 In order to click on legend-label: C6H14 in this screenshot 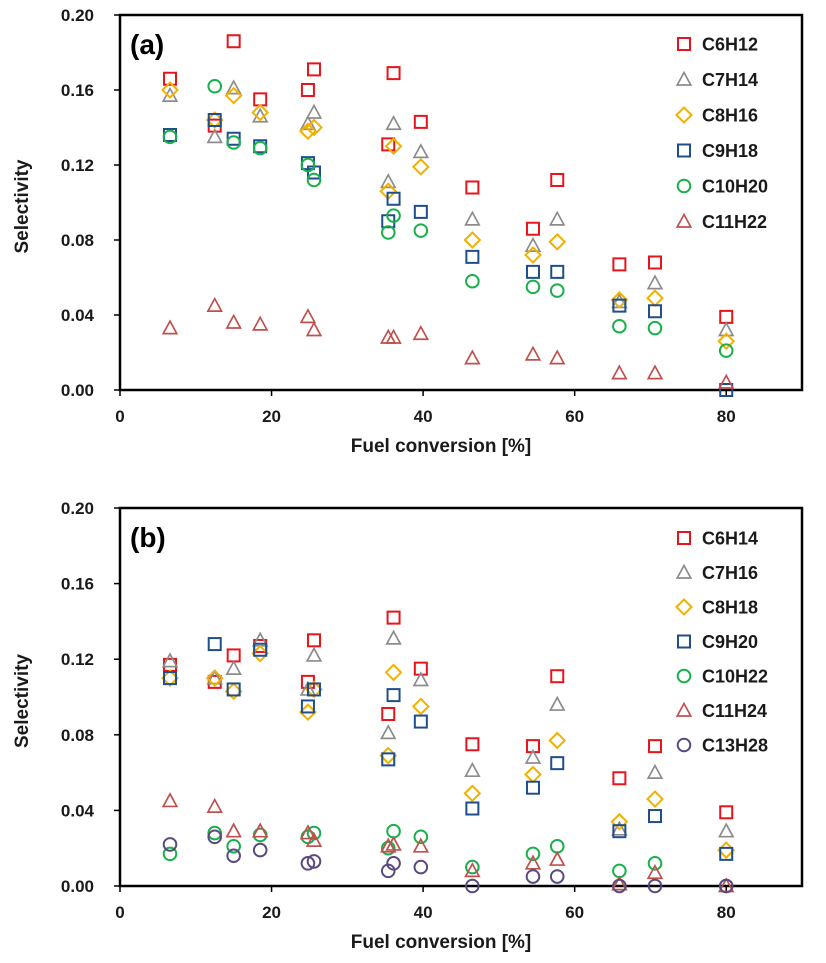, I will do `click(730, 539)`.